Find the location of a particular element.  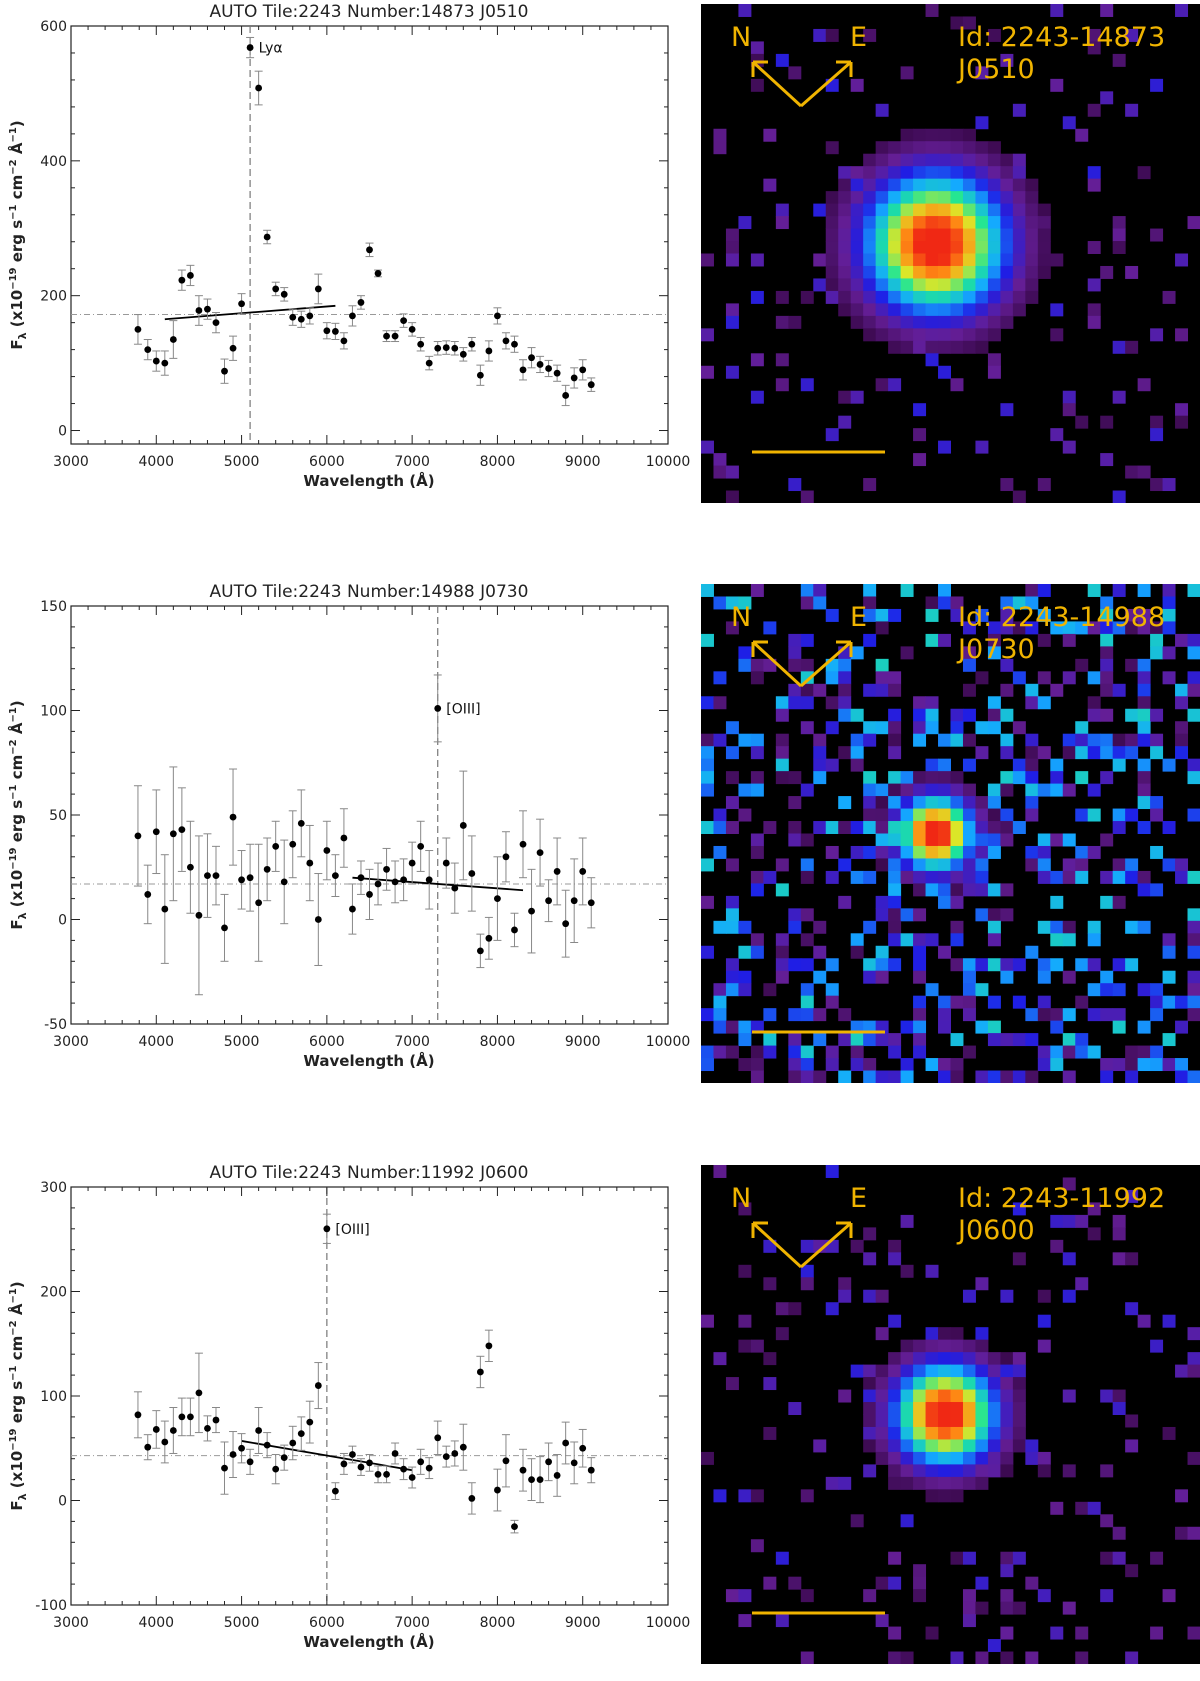

x-tick-label: 5000 is located at coordinates (242, 1623).